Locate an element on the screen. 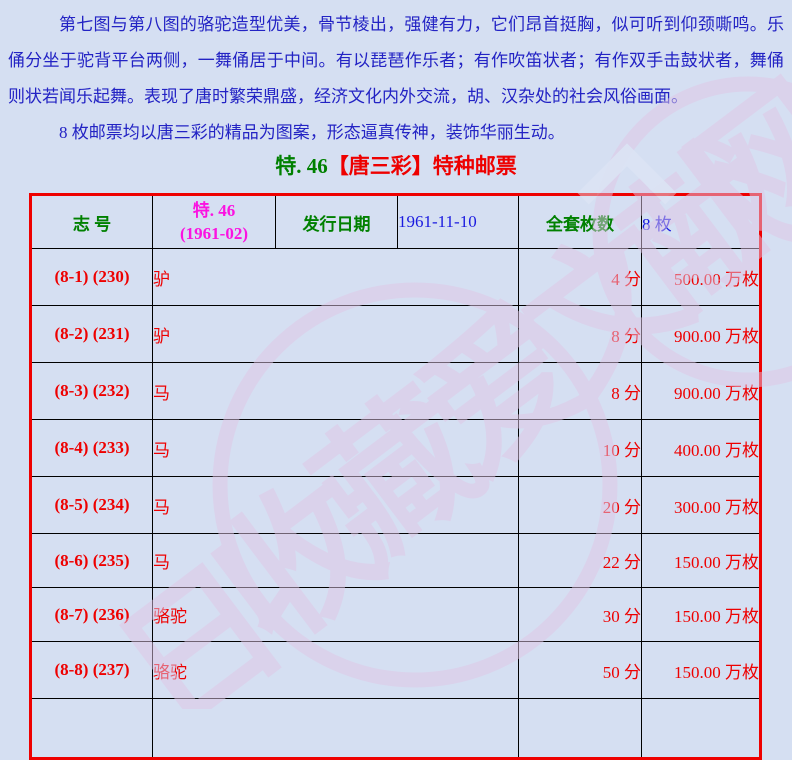  cell-stamp-id: (8-8) (237) is located at coordinates (91, 670).